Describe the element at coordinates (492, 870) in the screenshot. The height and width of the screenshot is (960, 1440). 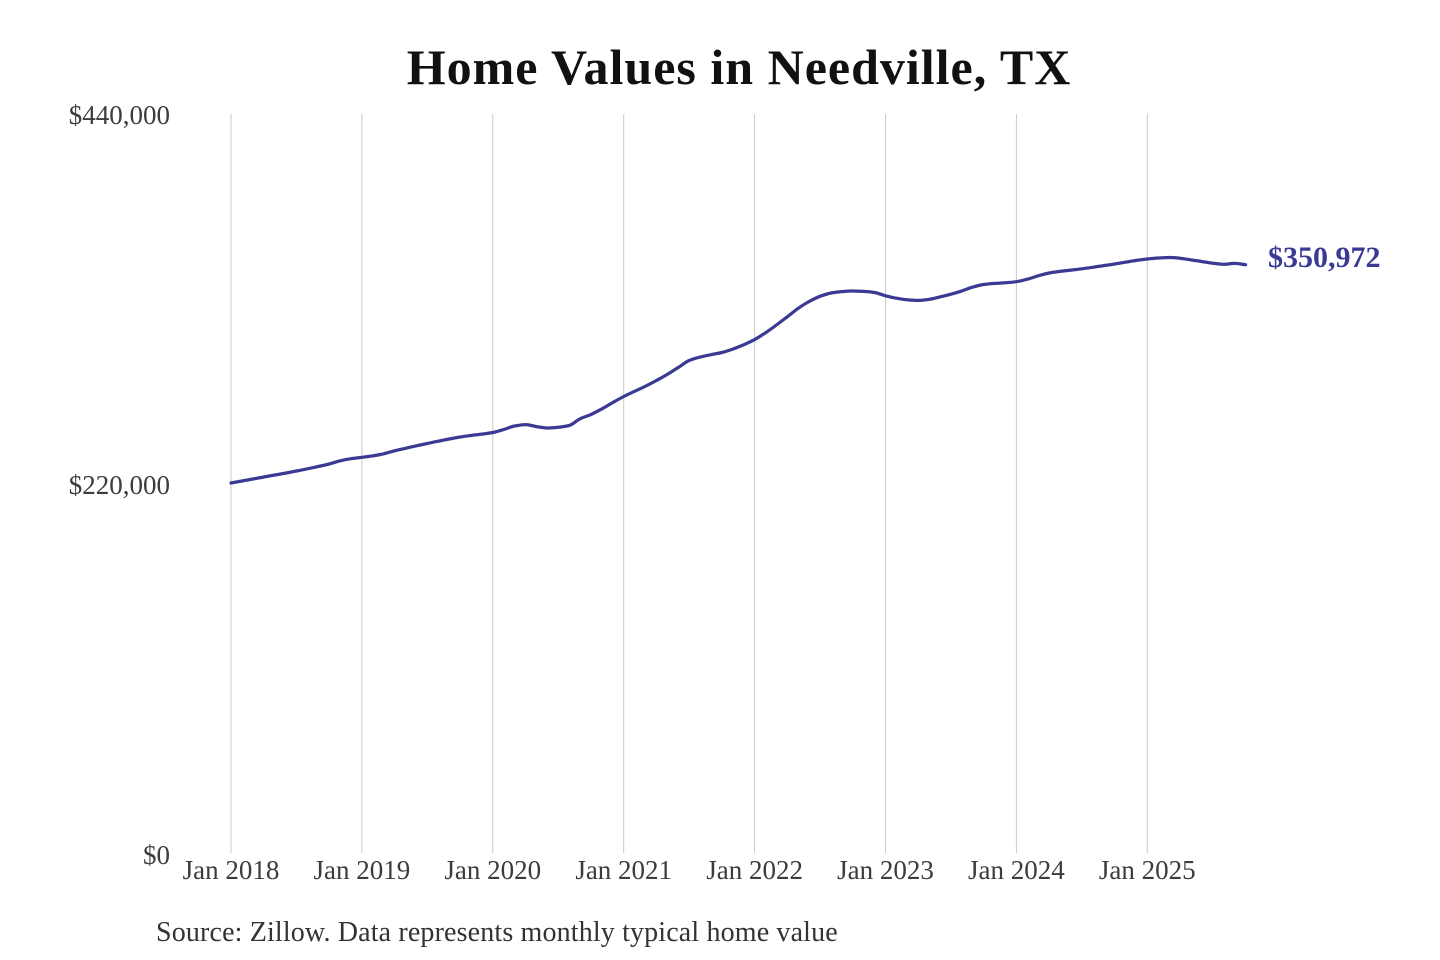
I see `svg-text: Jan 2020` at that location.